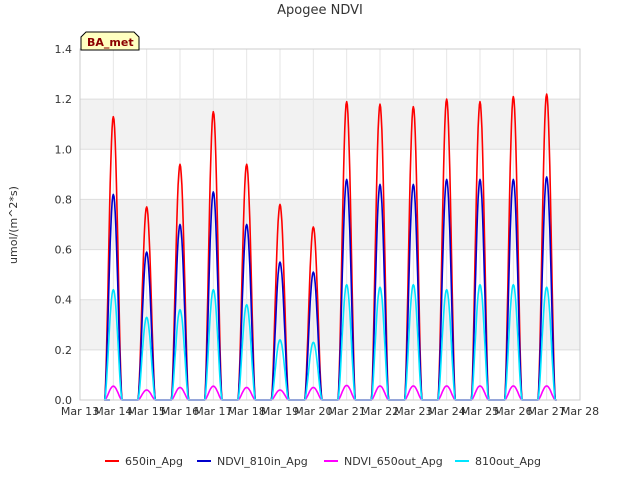 This screenshot has width=640, height=480. What do you see at coordinates (508, 461) in the screenshot?
I see `legend-label: 810out_Apg` at bounding box center [508, 461].